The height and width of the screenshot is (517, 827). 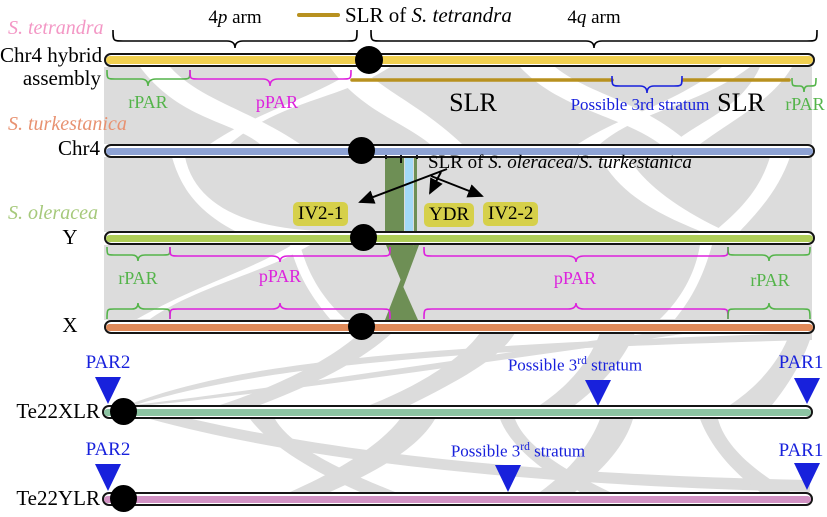 I want to click on ppar-label-top: pPAR, so click(x=277, y=102).